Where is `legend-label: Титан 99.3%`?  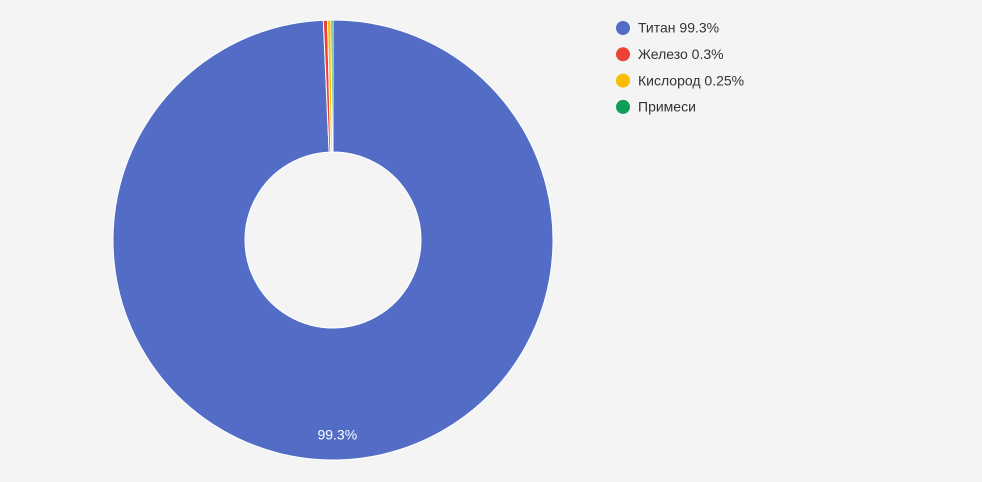 legend-label: Титан 99.3% is located at coordinates (678, 28).